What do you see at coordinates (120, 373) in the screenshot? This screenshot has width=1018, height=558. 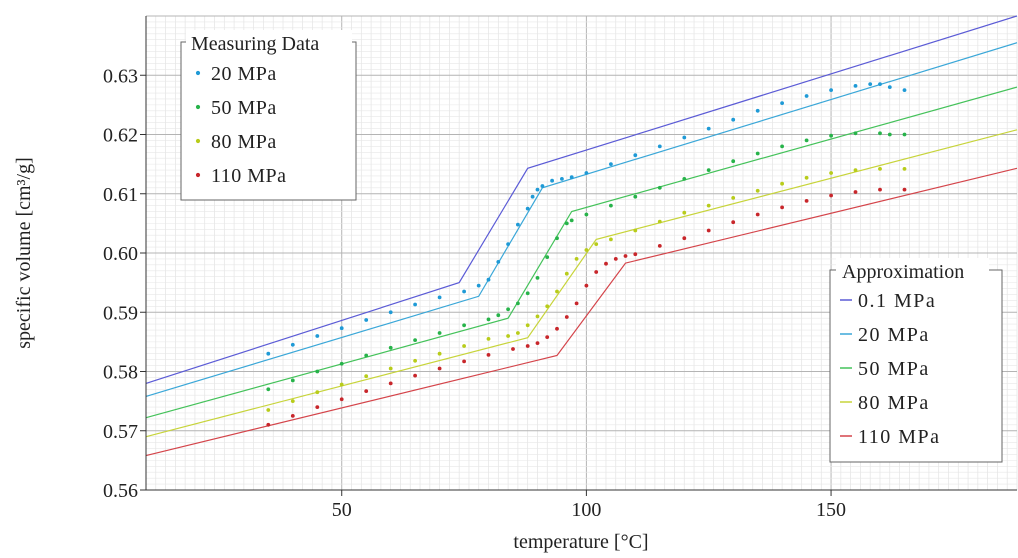 I see `y-tick-label: 0.58` at bounding box center [120, 373].